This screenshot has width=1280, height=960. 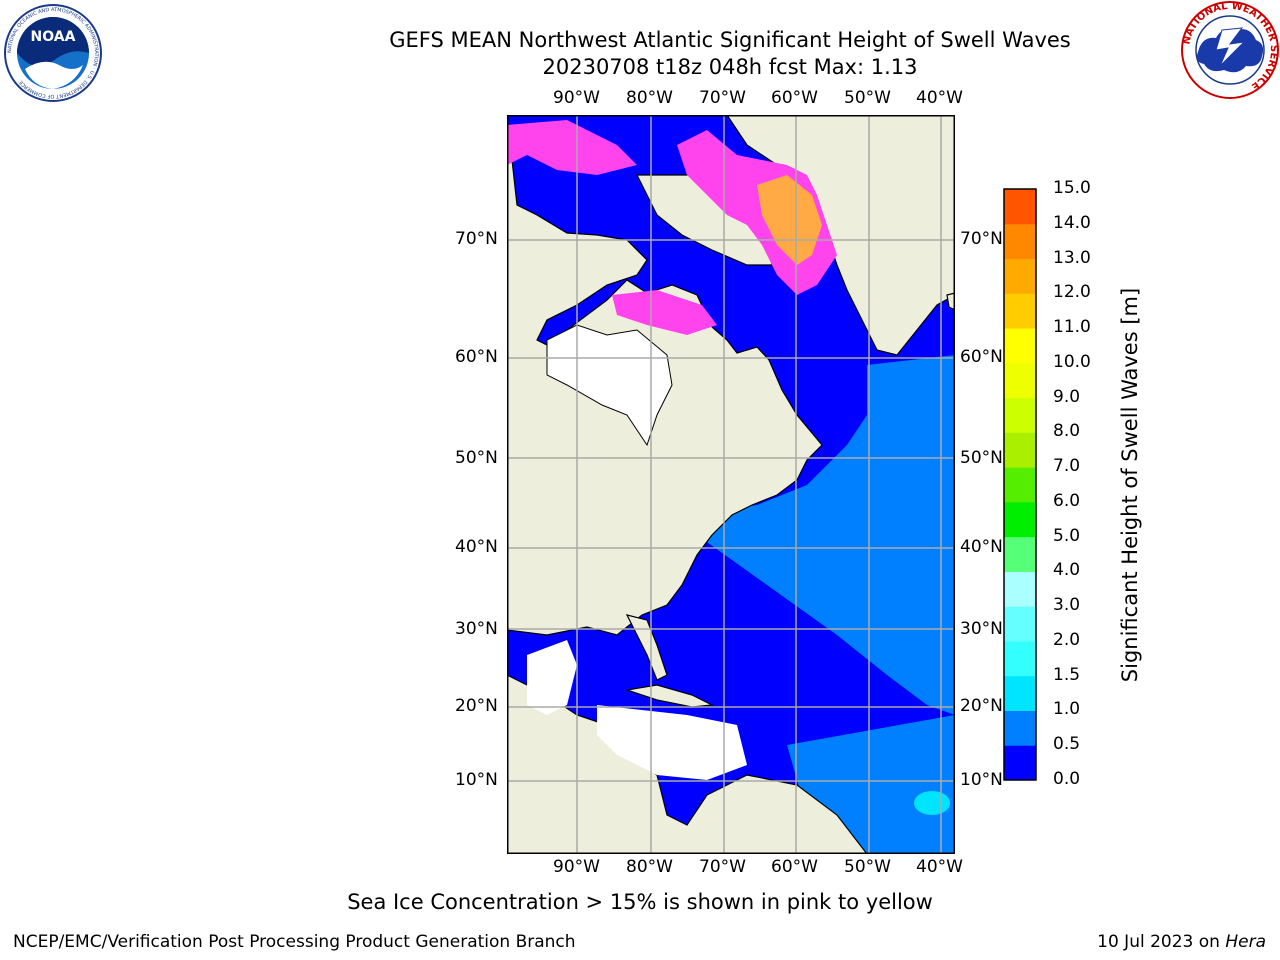 I want to click on lat-label-left: 30°N, so click(x=476, y=629).